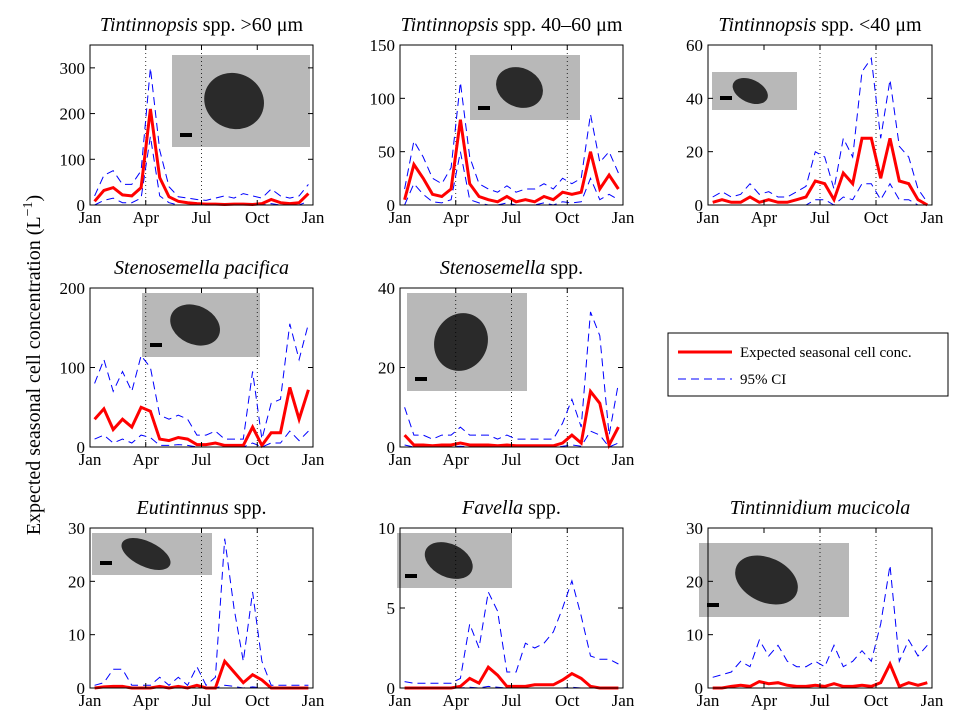 This screenshot has width=966, height=721. I want to click on chart-title: Eutintinnus spp., so click(200, 508).